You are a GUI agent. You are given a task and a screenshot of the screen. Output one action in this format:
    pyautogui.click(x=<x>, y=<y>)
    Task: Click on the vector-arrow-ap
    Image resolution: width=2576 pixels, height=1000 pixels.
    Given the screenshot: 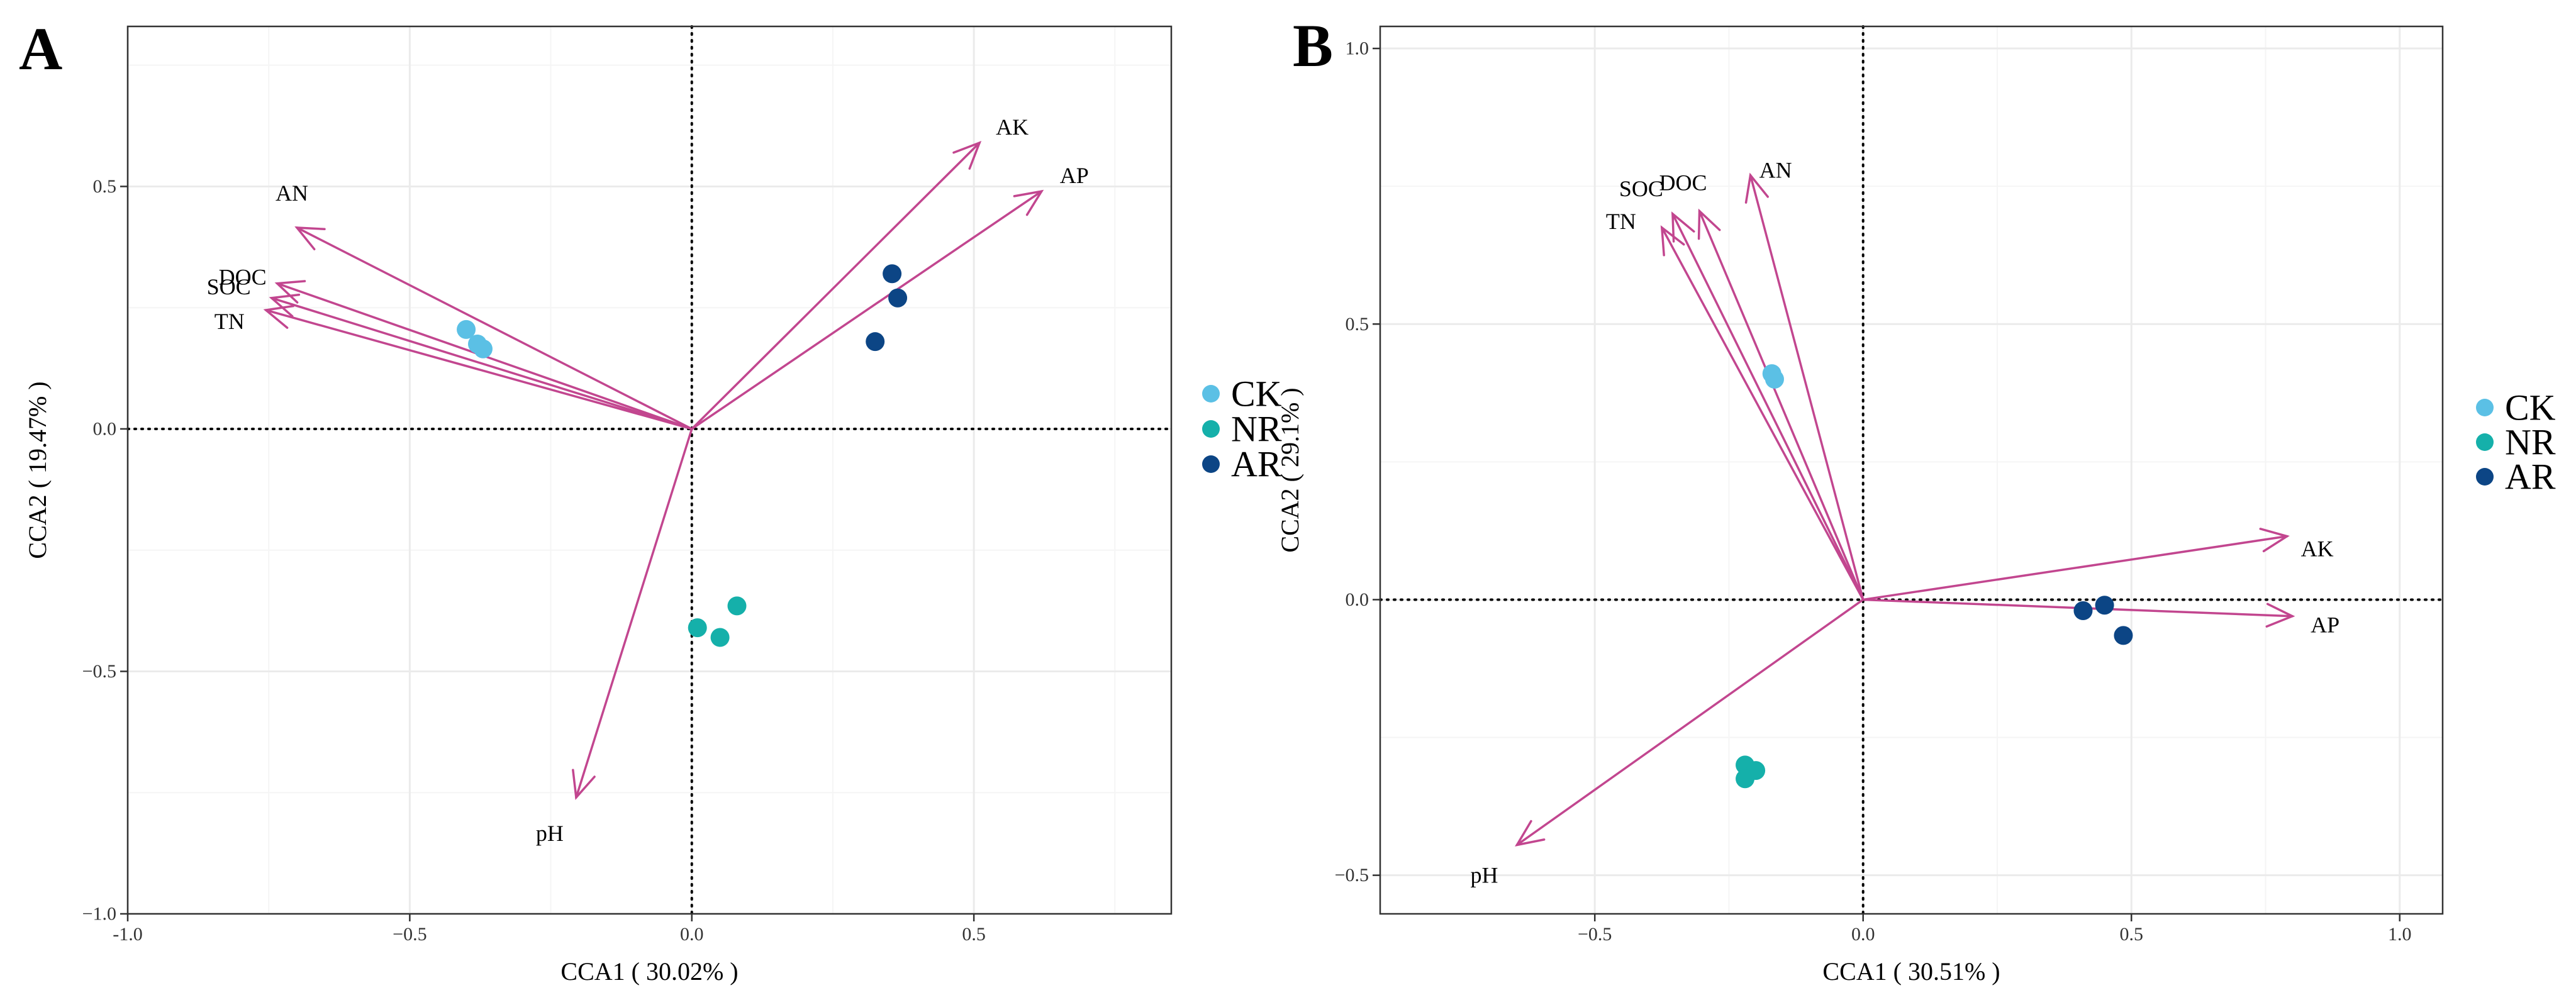 What is the action you would take?
    pyautogui.click(x=867, y=310)
    